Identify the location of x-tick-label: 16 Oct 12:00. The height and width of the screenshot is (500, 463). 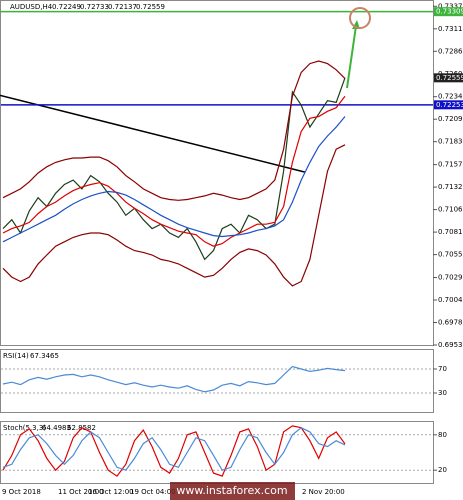
(111, 492).